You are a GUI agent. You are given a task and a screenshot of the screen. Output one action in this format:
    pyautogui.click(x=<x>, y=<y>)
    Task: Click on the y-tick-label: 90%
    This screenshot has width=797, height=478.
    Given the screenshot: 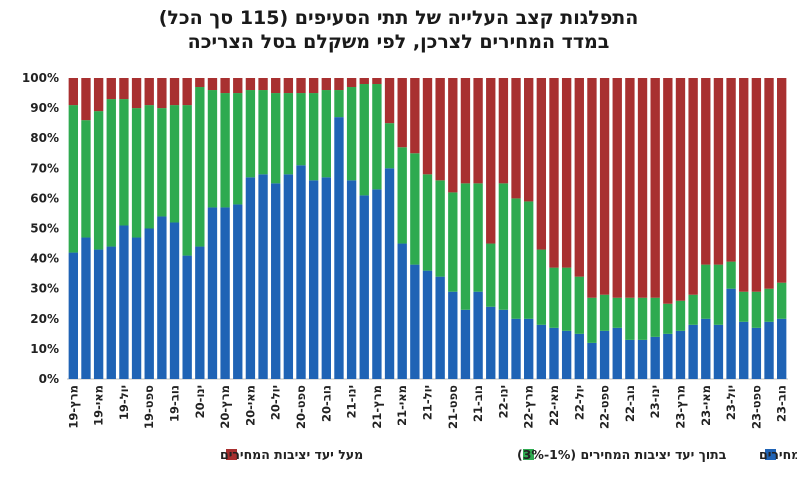 What is the action you would take?
    pyautogui.click(x=44, y=108)
    